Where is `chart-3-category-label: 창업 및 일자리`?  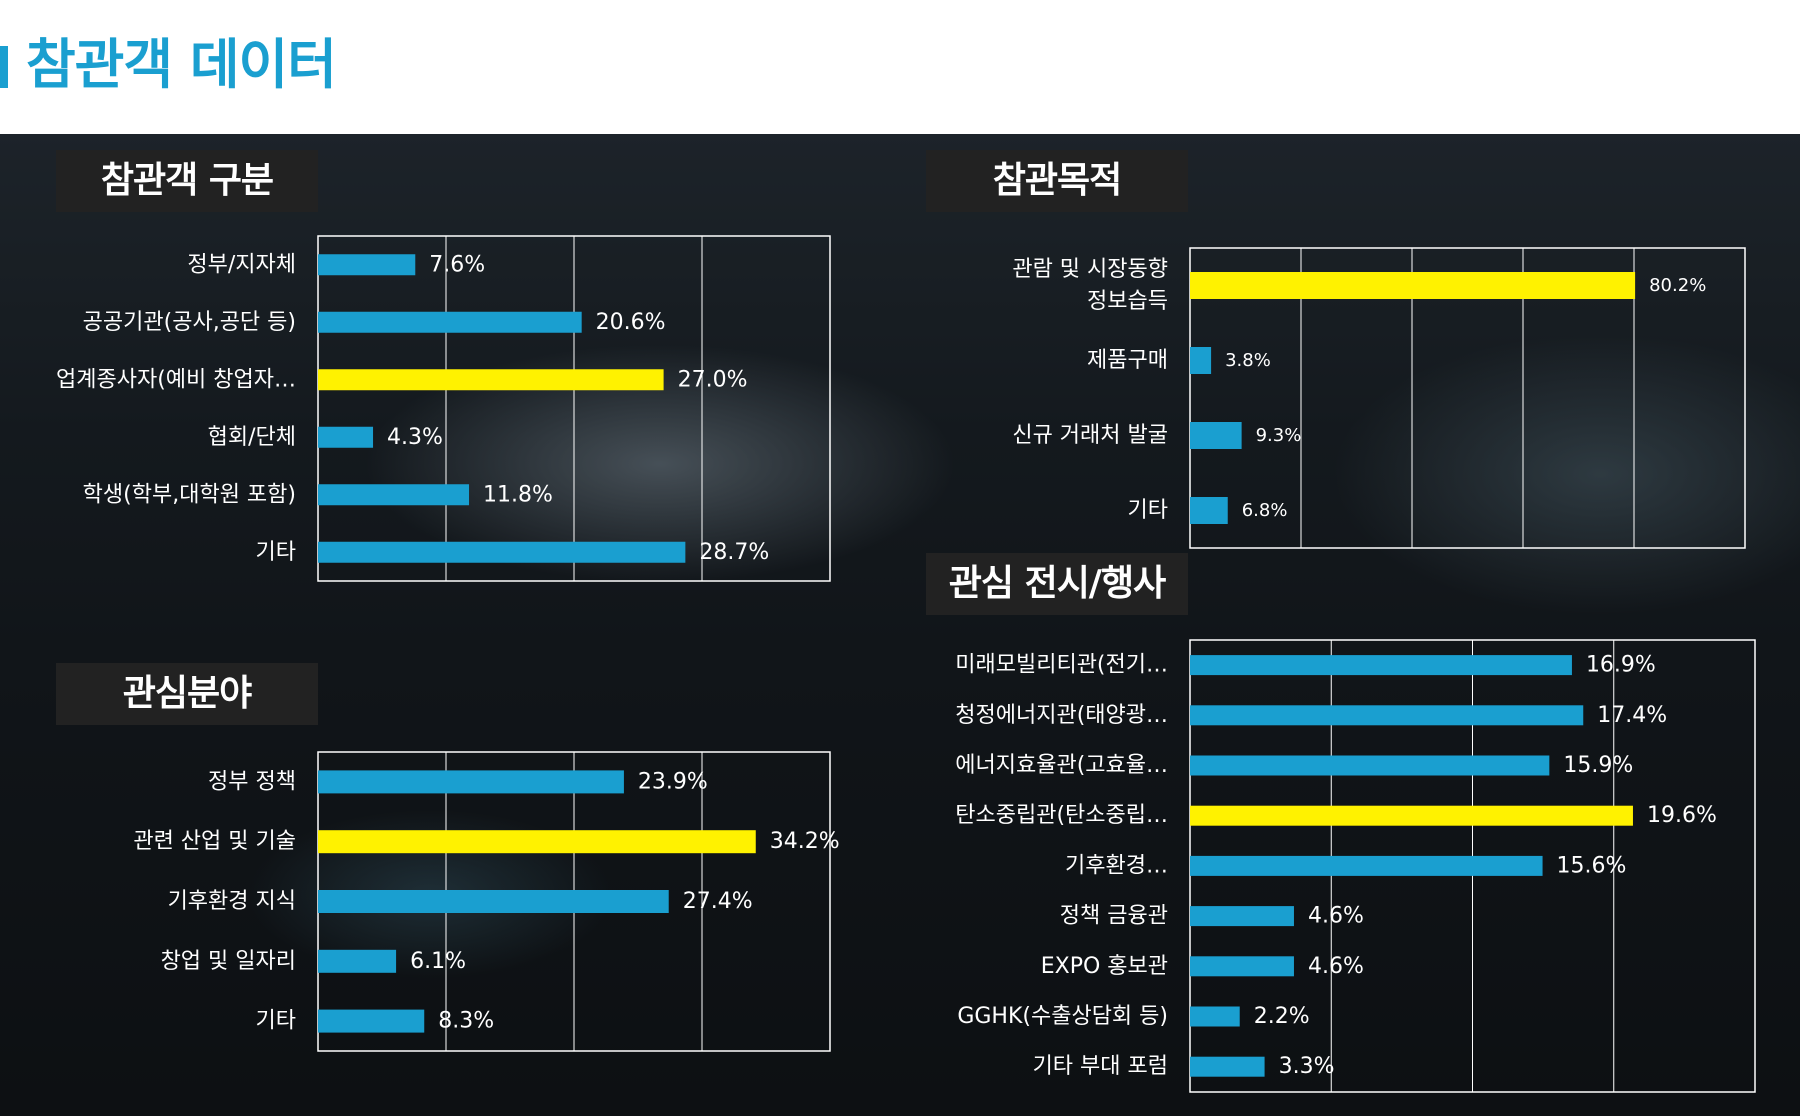 chart-3-category-label: 창업 및 일자리 is located at coordinates (228, 961).